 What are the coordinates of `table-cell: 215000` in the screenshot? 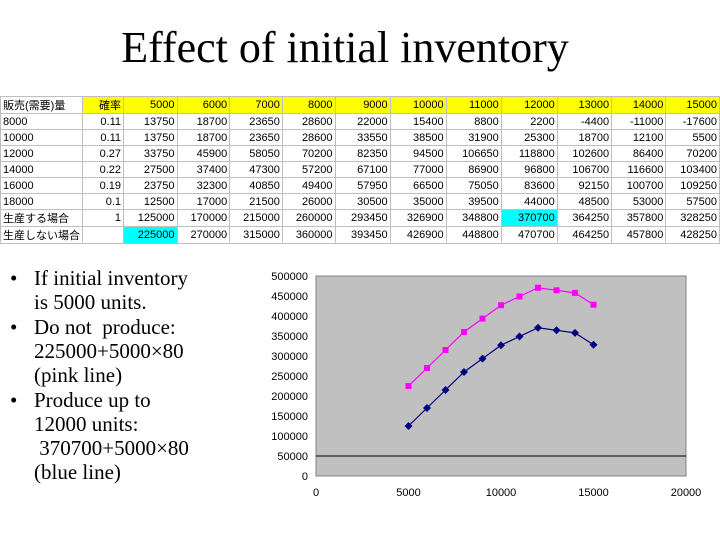 It's located at (256, 218).